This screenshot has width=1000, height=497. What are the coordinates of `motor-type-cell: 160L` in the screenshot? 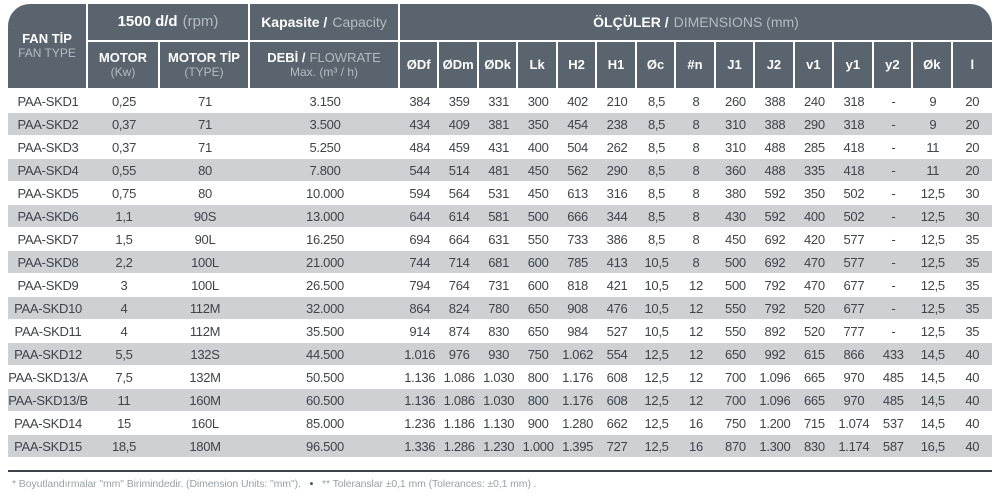 It's located at (205, 423).